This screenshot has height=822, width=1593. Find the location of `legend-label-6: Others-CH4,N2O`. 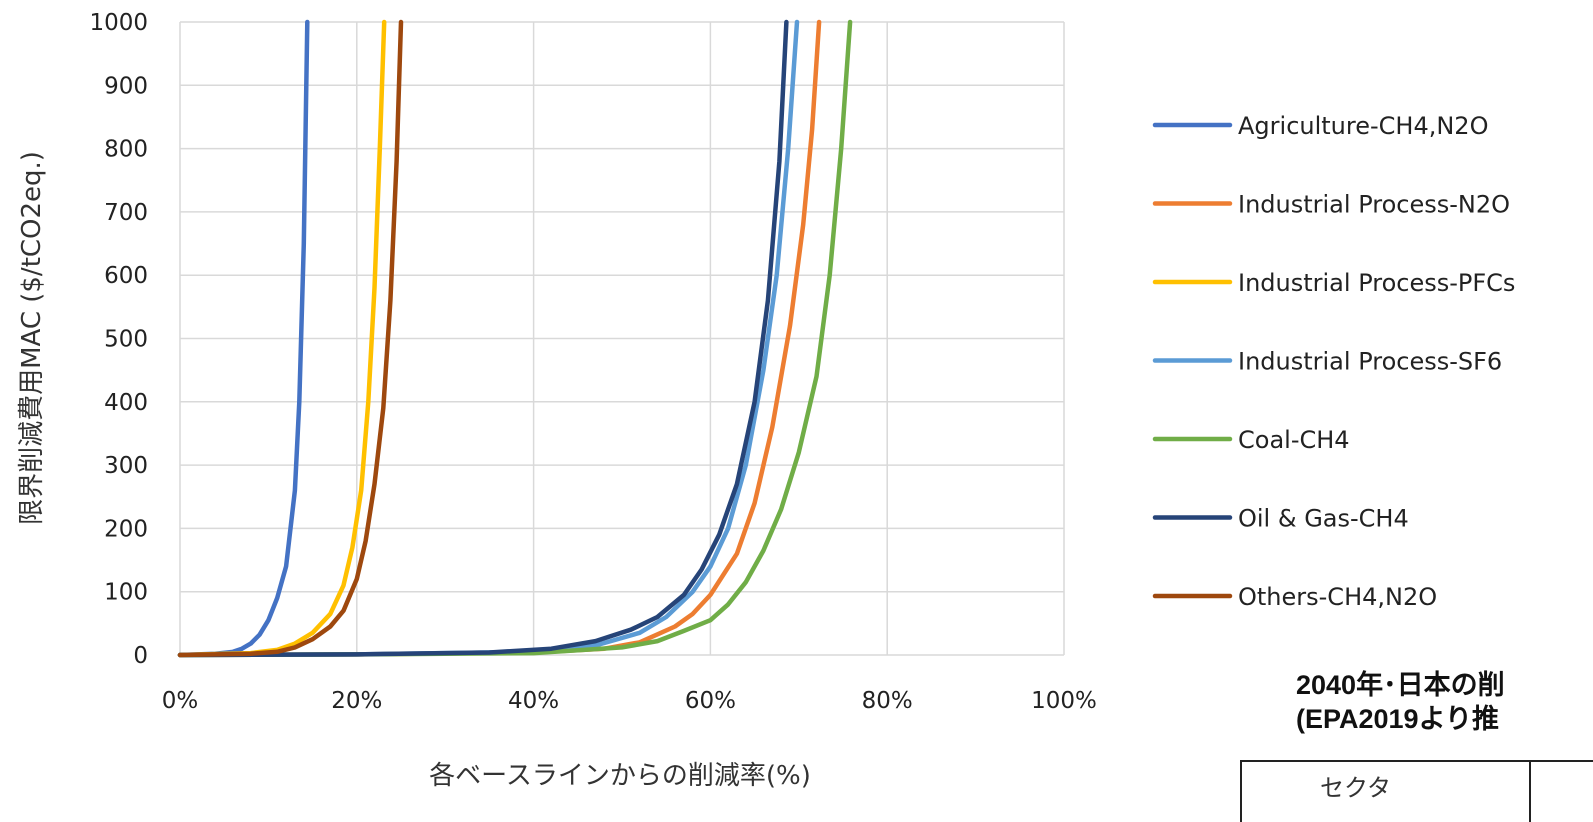

legend-label-6: Others-CH4,N2O is located at coordinates (1337, 597).